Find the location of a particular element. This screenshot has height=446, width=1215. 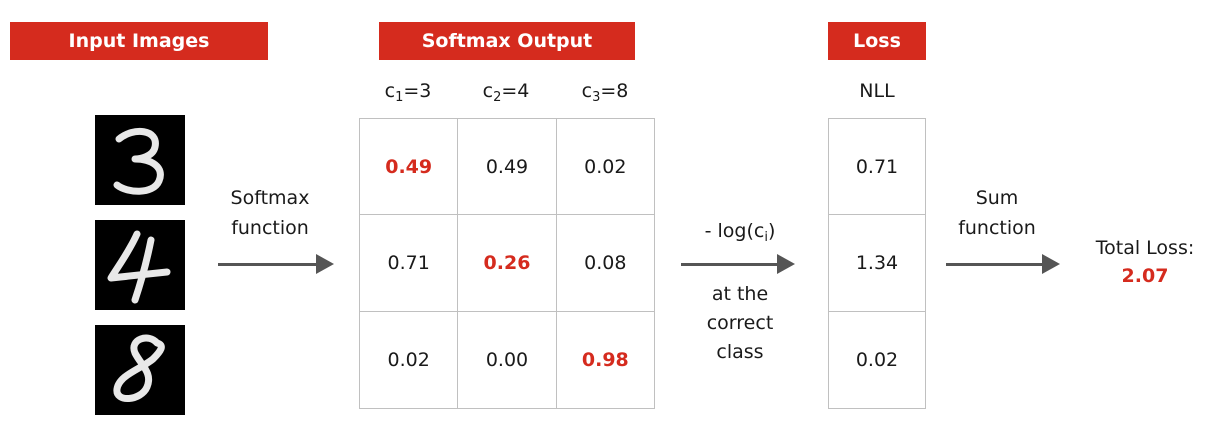

table-row: 0.49 0.49 0.02 is located at coordinates (507, 166).